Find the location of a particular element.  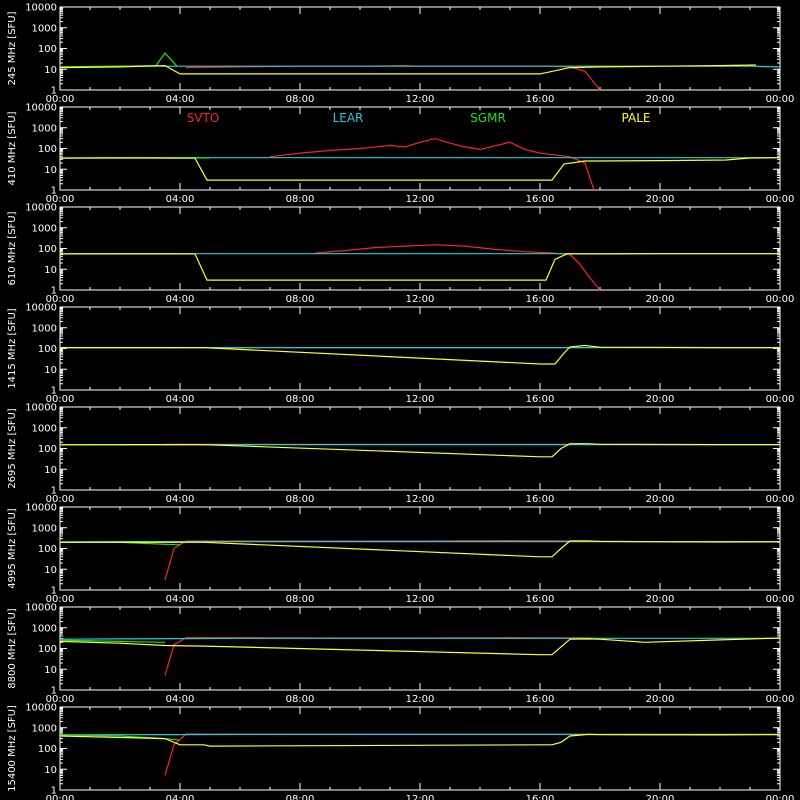

legend-sgmr: SGMR is located at coordinates (488, 118).